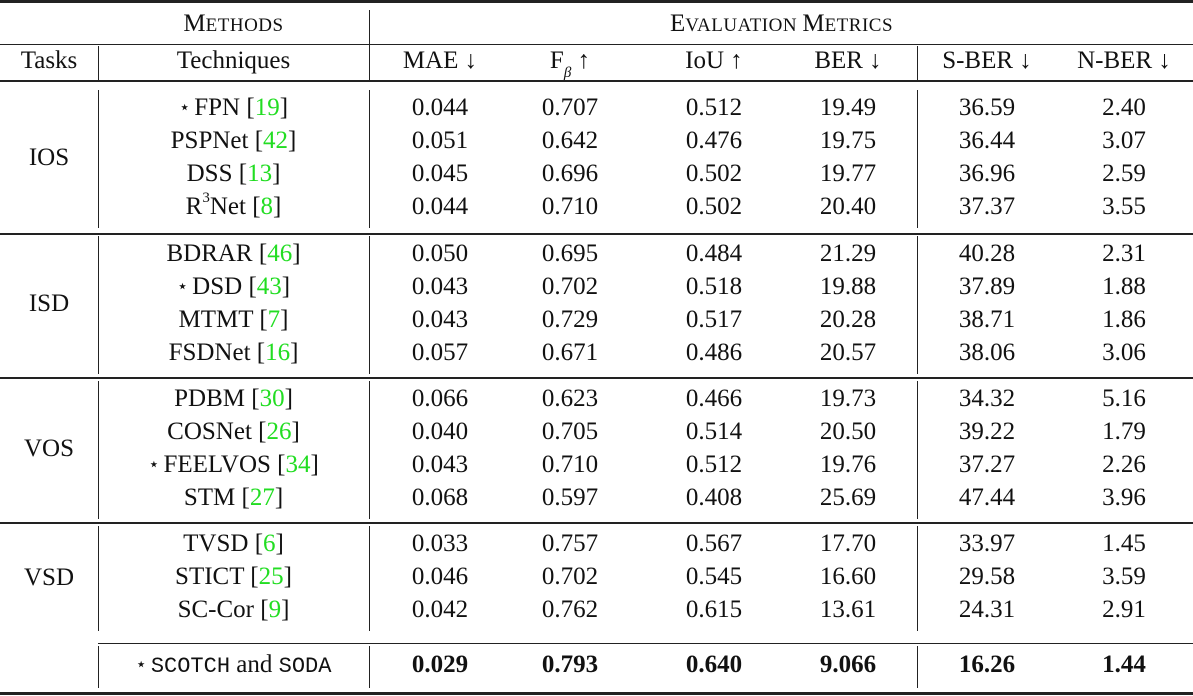  What do you see at coordinates (848, 60) in the screenshot?
I see `col-header-ber: BER ↓` at bounding box center [848, 60].